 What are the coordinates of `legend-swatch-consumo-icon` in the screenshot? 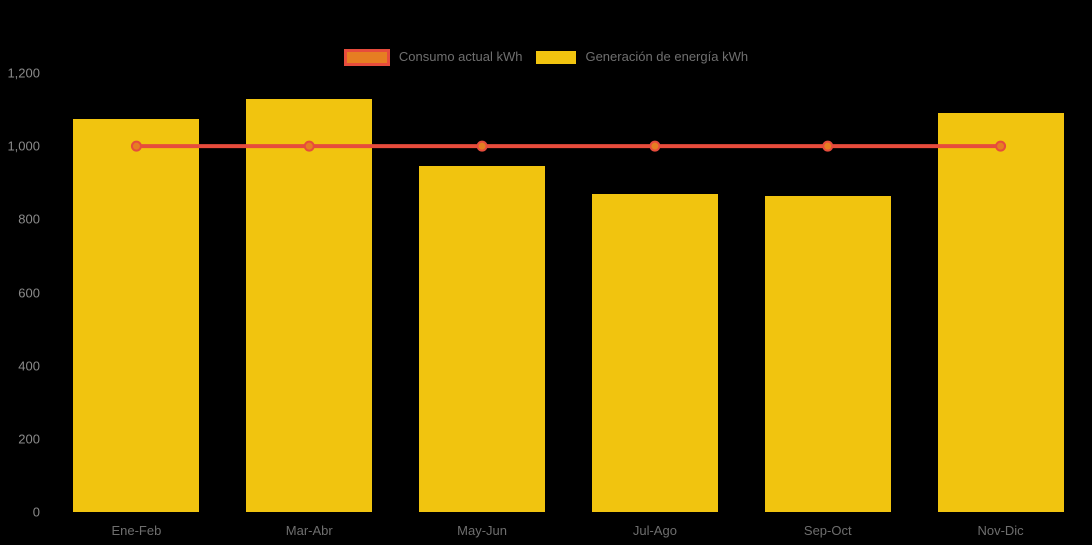 It's located at (366, 57).